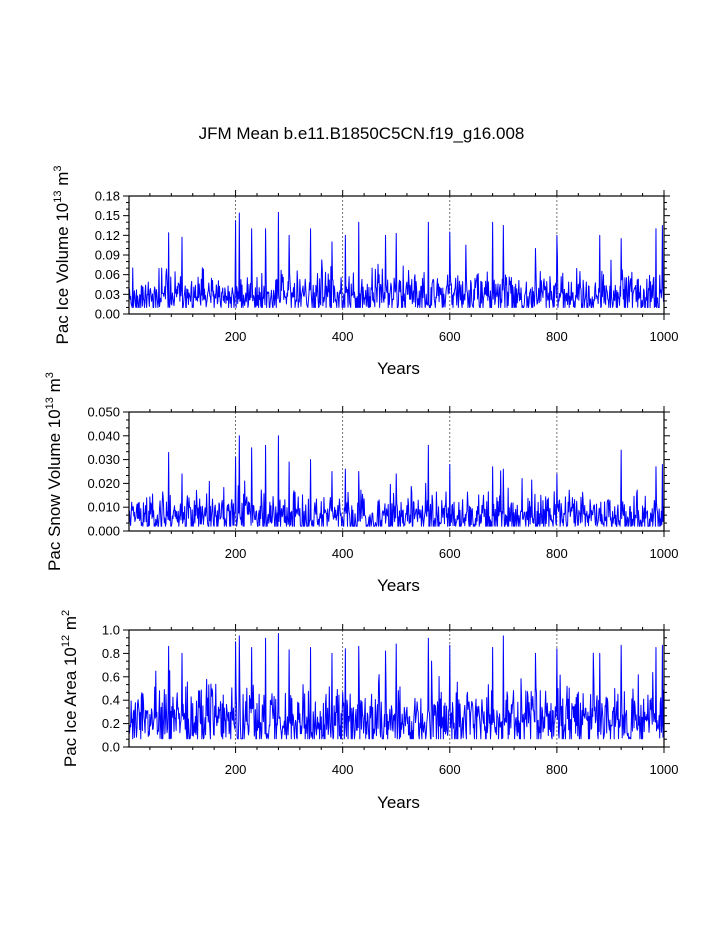 Image resolution: width=723 pixels, height=935 pixels. I want to click on y-axis-title: Pac Ice Volume 1013 m3, so click(62, 254).